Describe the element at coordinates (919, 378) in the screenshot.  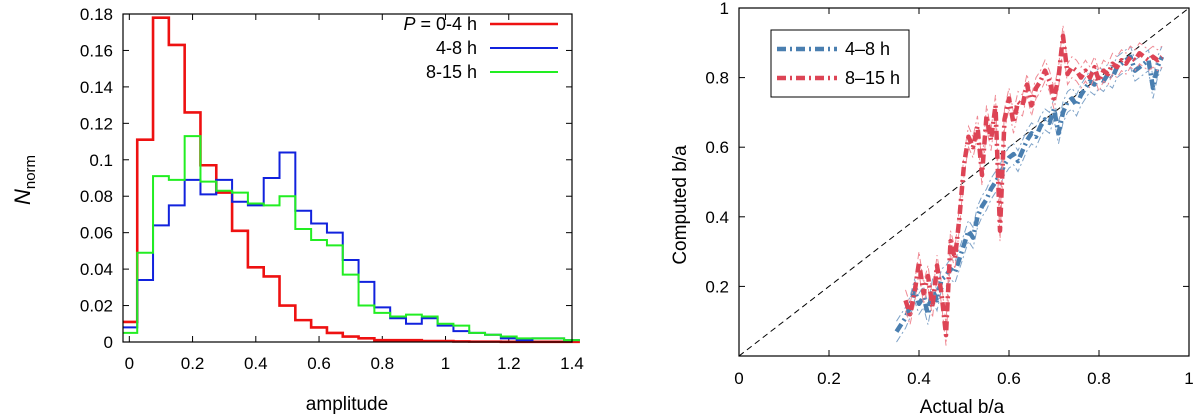
I see `right-x-tick-label: 0.4` at that location.